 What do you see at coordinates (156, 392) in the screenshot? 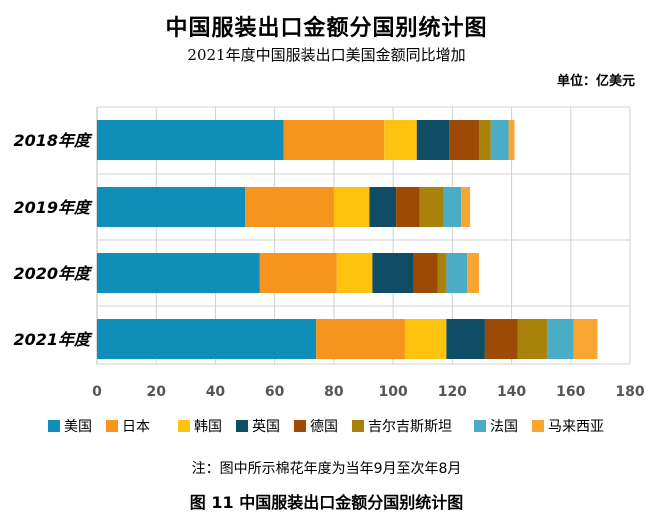
I see `x-tick-label: 20` at bounding box center [156, 392].